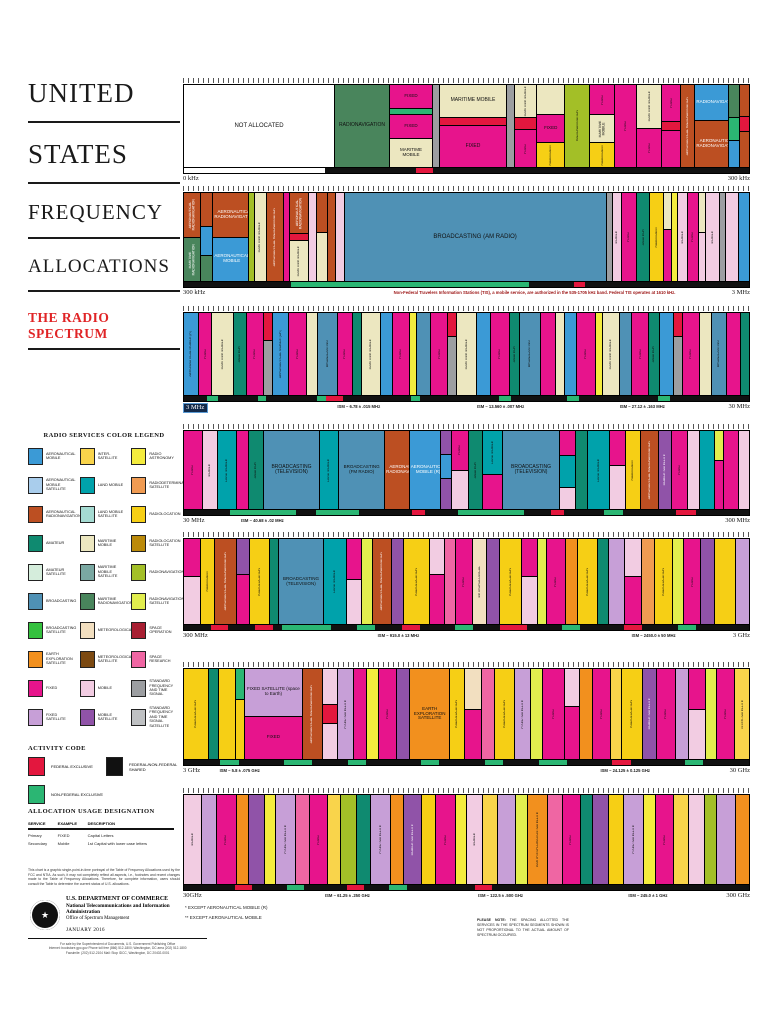  Describe the element at coordinates (260, 237) in the screenshot. I see `allocation-block: MARITIME MOBILE` at that location.